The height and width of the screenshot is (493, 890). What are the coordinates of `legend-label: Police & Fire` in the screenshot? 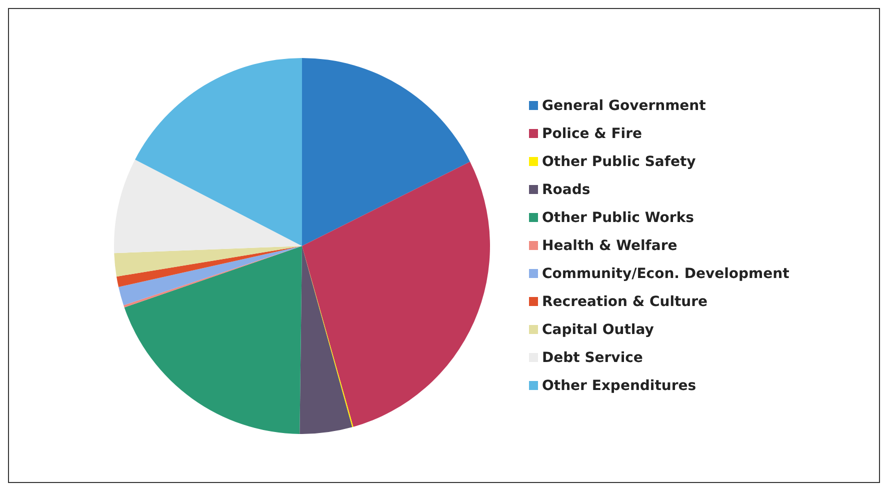 It's located at (592, 134).